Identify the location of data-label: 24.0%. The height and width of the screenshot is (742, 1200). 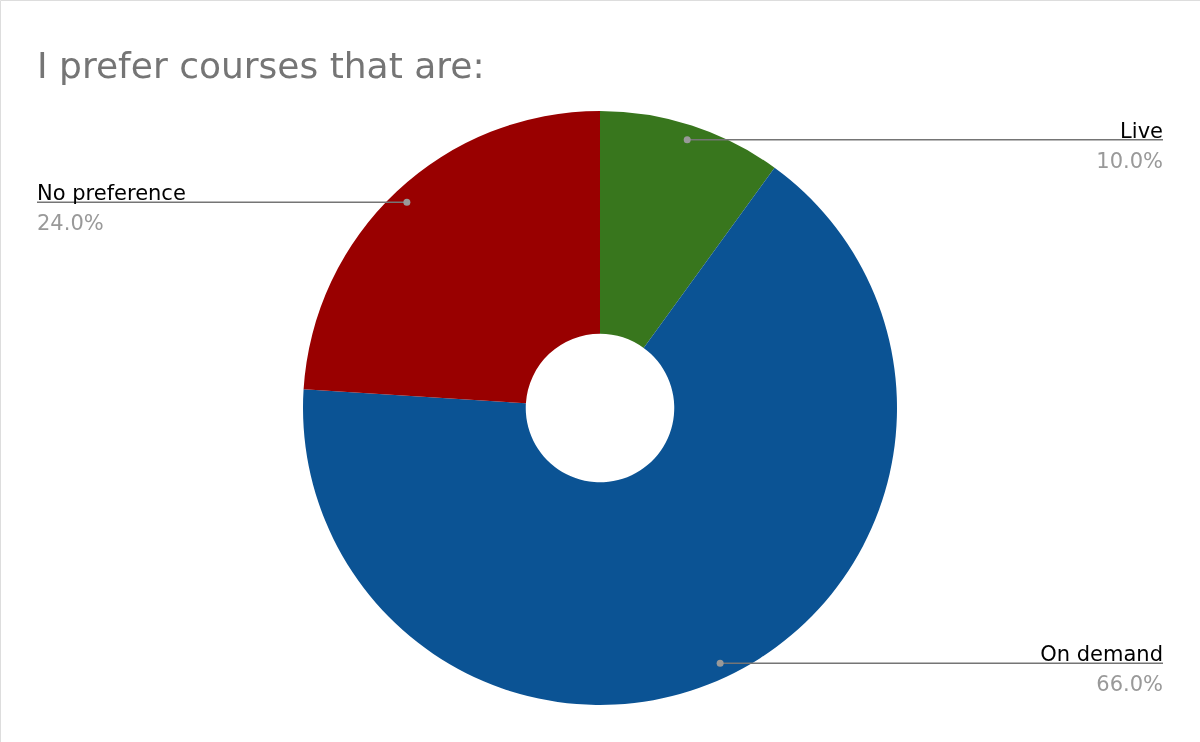
(70, 223).